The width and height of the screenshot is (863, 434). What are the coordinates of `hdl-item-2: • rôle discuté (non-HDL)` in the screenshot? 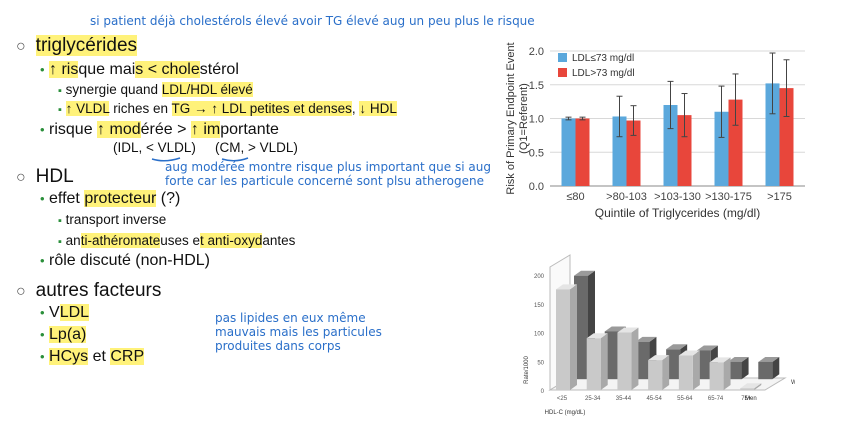 It's located at (125, 260).